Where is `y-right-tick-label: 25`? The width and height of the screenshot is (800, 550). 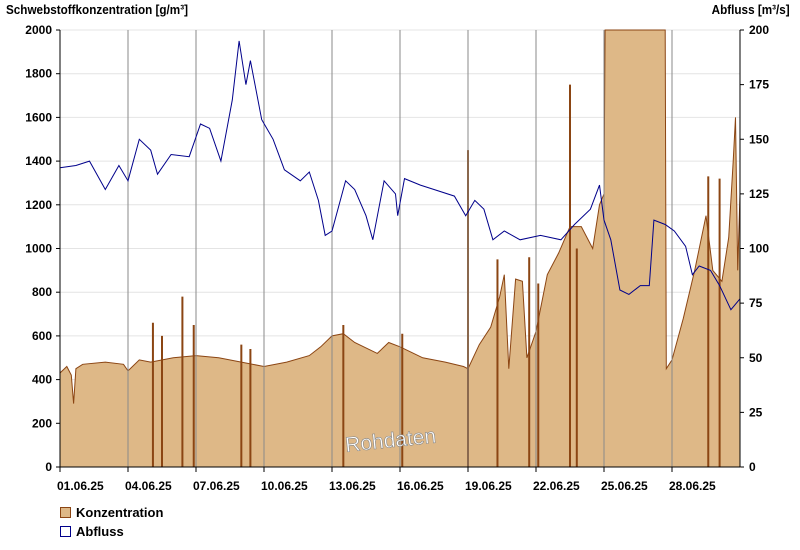
y-right-tick-label: 25 is located at coordinates (756, 412).